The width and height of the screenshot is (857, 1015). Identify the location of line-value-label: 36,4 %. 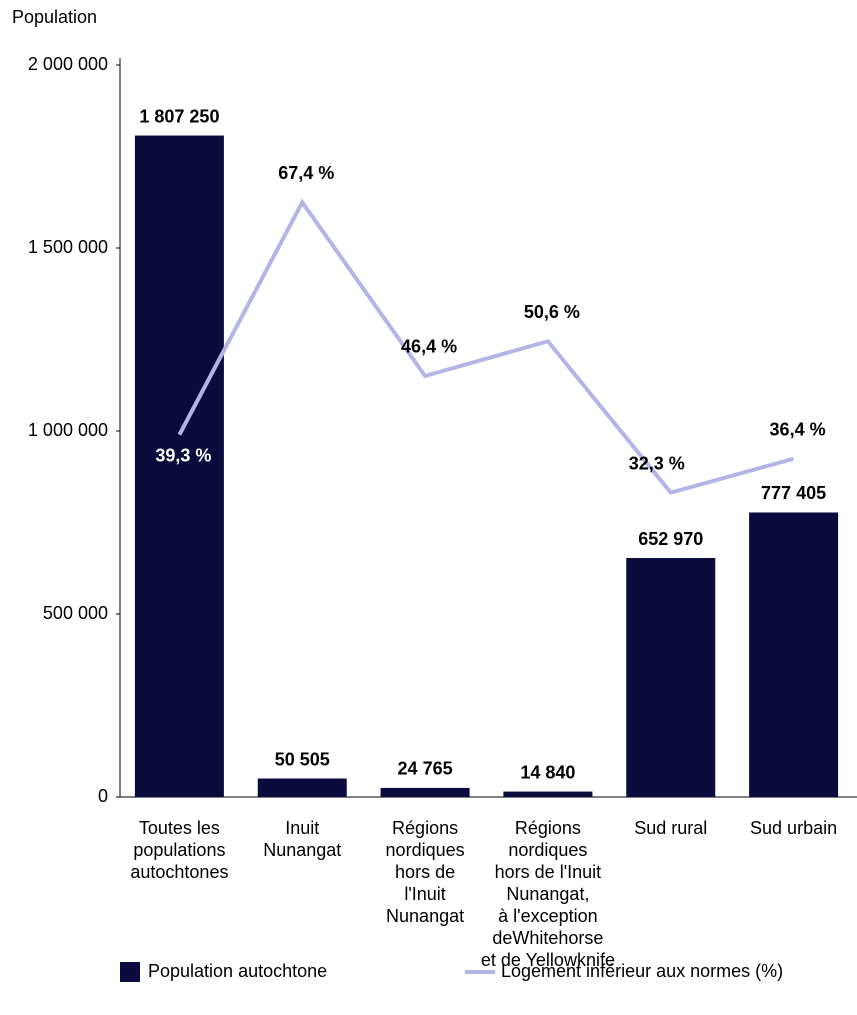
(798, 429).